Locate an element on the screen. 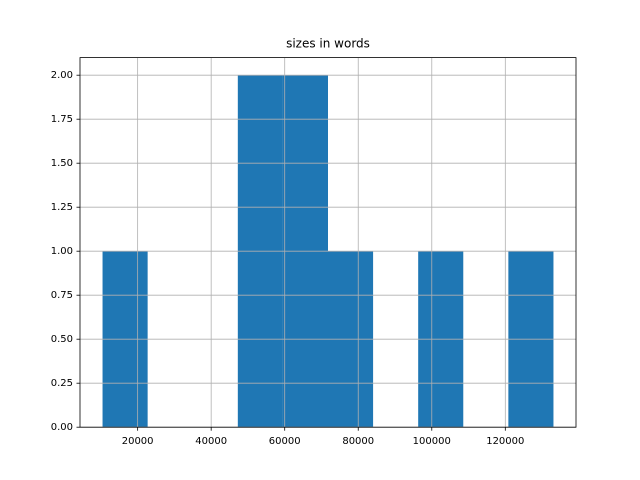 This screenshot has height=480, width=640. chart-title: sizes in words is located at coordinates (328, 44).